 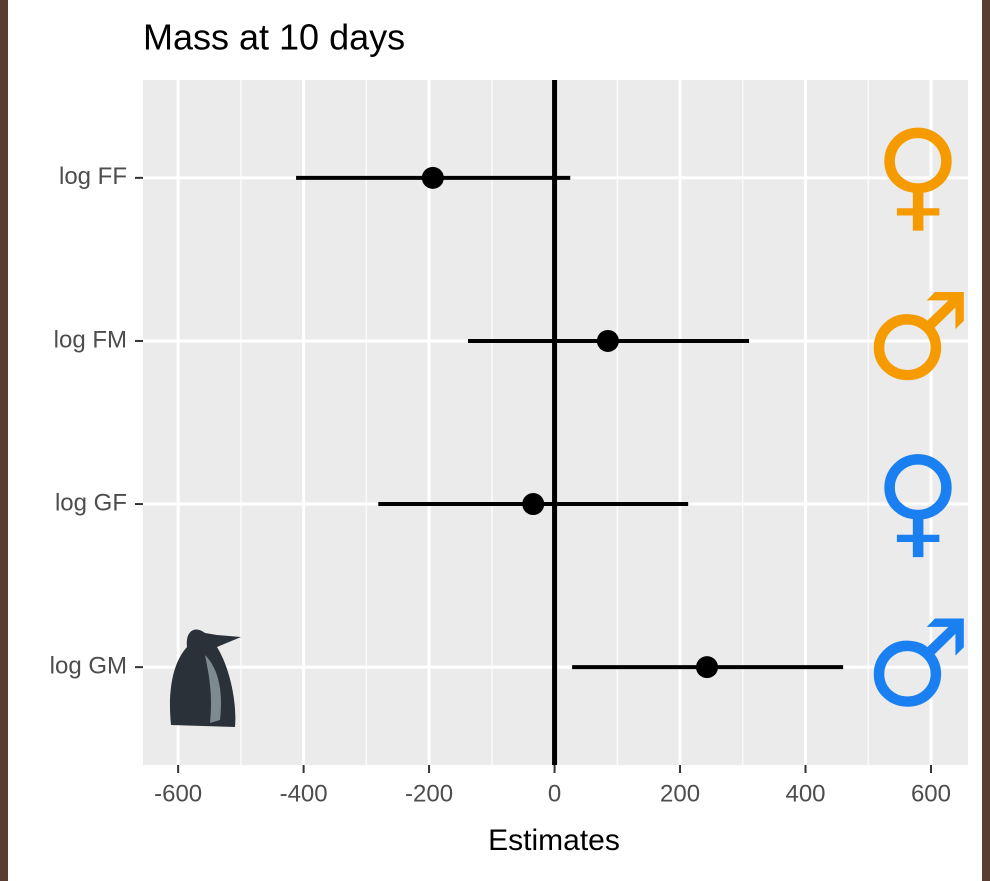 What do you see at coordinates (205, 678) in the screenshot?
I see `penguin-icon` at bounding box center [205, 678].